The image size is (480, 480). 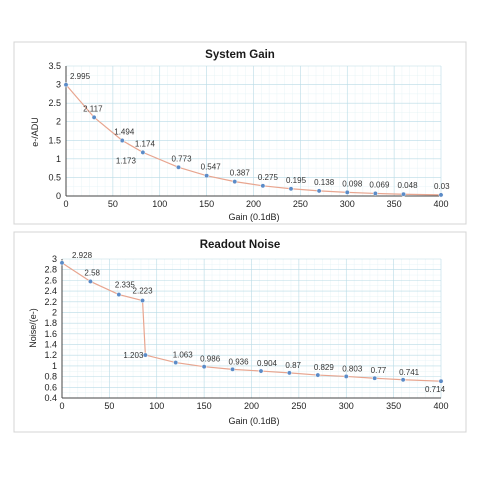 What do you see at coordinates (253, 421) in the screenshot?
I see `readout-noise-x-axis-label: Gain (0.1dB)` at bounding box center [253, 421].